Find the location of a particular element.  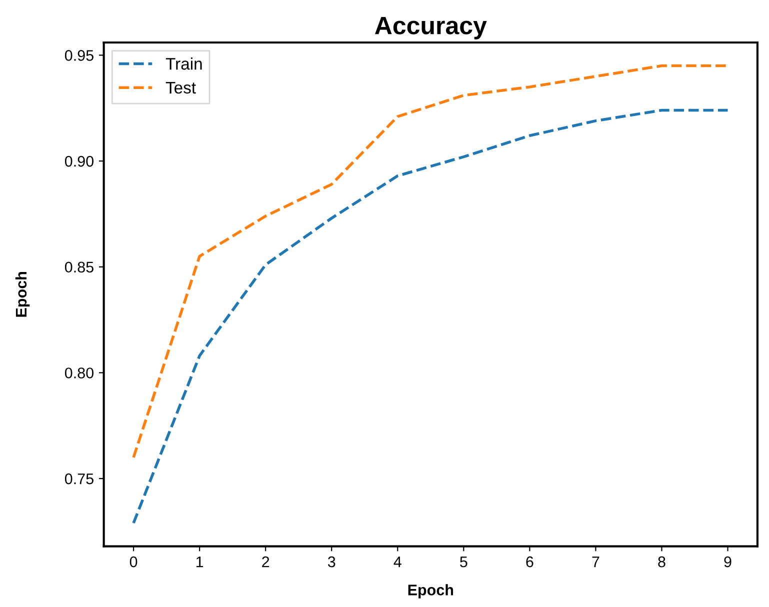

x-tick-label: 3 is located at coordinates (332, 562).